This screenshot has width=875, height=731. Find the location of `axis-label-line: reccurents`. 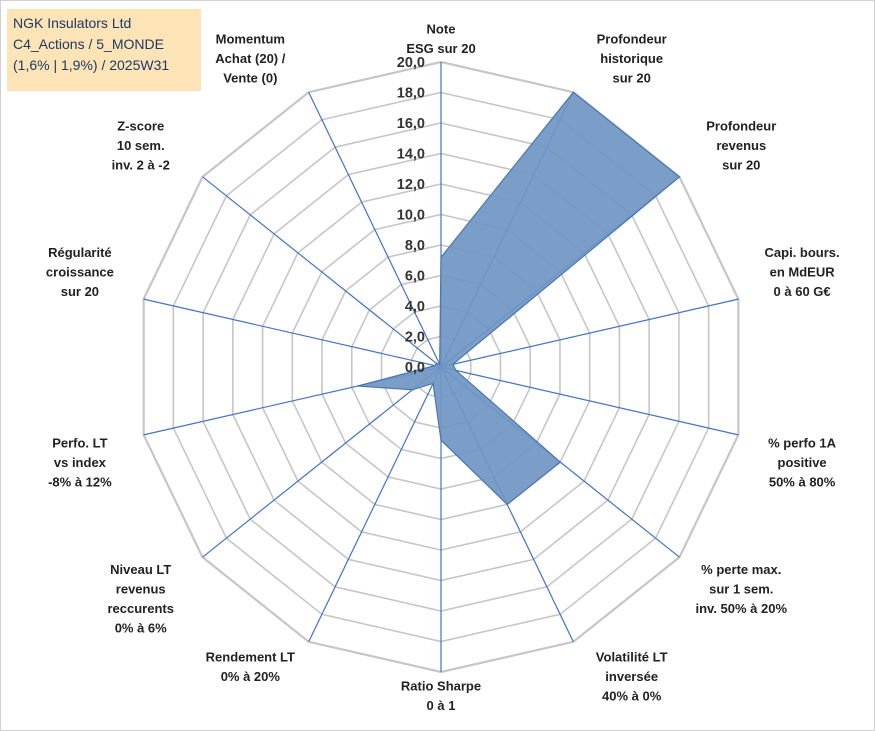

axis-label-line: reccurents is located at coordinates (140, 608).